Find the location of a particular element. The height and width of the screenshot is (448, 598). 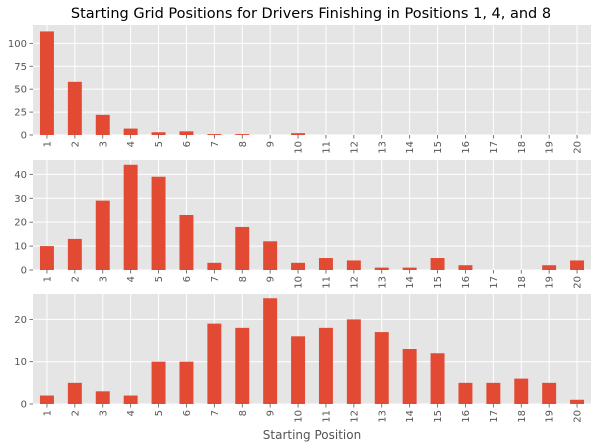

y-tick-label: 50 is located at coordinates (20, 90).